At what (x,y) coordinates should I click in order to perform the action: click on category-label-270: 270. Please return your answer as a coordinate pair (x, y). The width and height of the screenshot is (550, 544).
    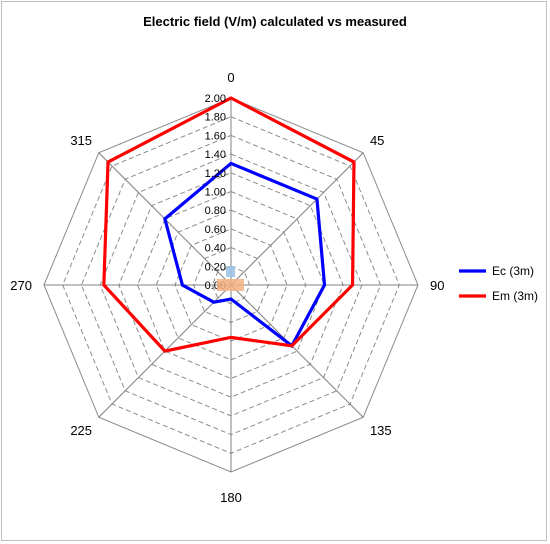
    Looking at the image, I should click on (21, 285).